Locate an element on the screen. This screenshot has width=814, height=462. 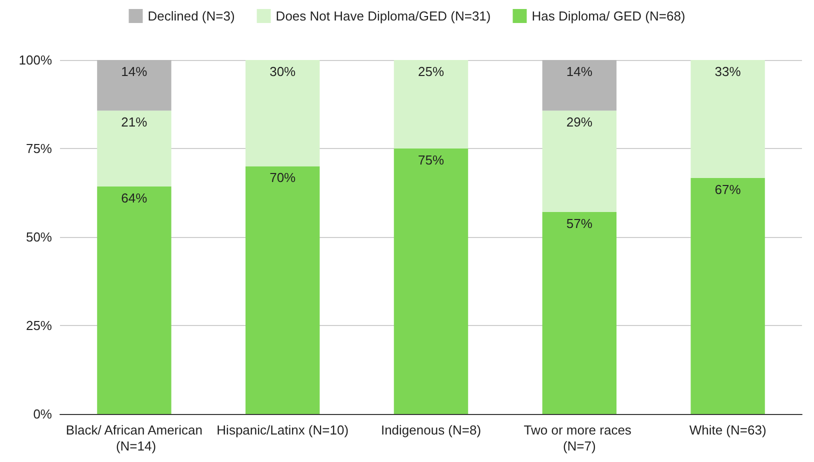
data-label: 64% is located at coordinates (134, 198).